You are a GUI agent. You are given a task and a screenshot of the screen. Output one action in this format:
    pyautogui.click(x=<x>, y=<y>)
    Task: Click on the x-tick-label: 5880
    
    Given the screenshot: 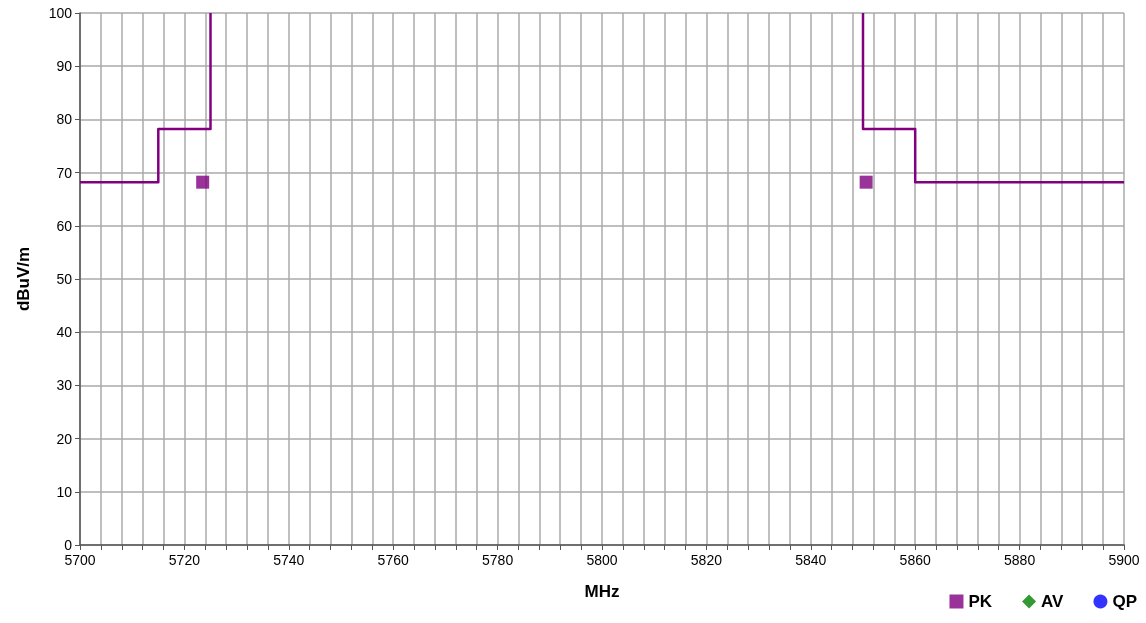 What is the action you would take?
    pyautogui.click(x=1020, y=560)
    